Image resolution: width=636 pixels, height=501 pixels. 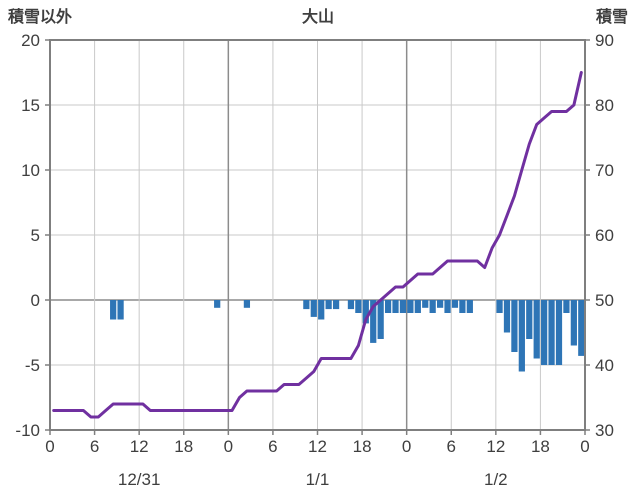 What do you see at coordinates (604, 170) in the screenshot?
I see `right-axis-tick-label: 70` at bounding box center [604, 170].